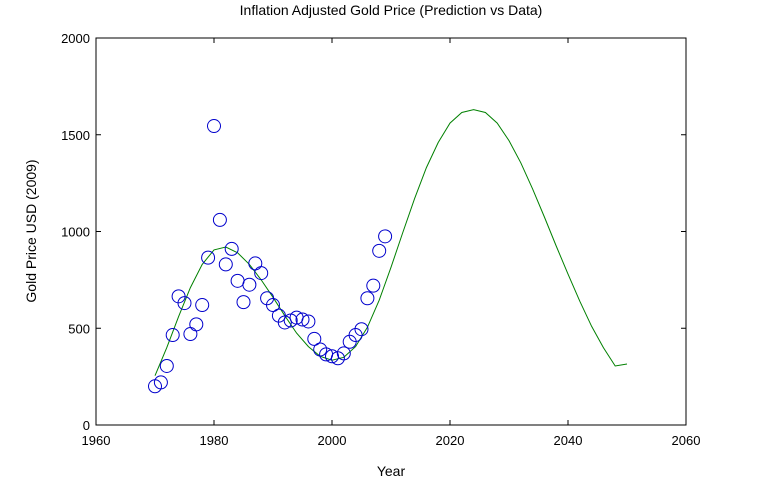 The image size is (760, 477). Describe the element at coordinates (96, 440) in the screenshot. I see `x-tick-label: 1960` at that location.